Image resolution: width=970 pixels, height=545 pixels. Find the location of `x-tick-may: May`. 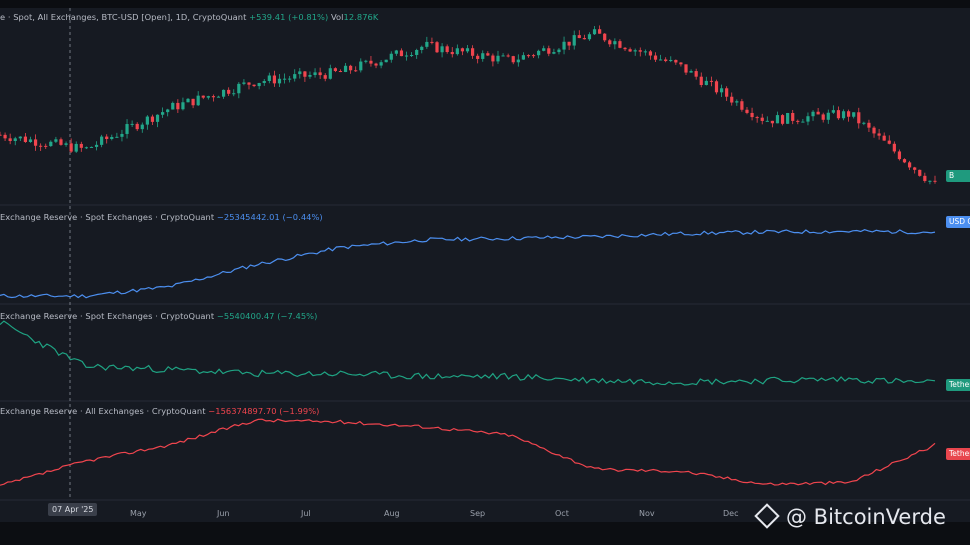

x-tick-may: May is located at coordinates (138, 513).